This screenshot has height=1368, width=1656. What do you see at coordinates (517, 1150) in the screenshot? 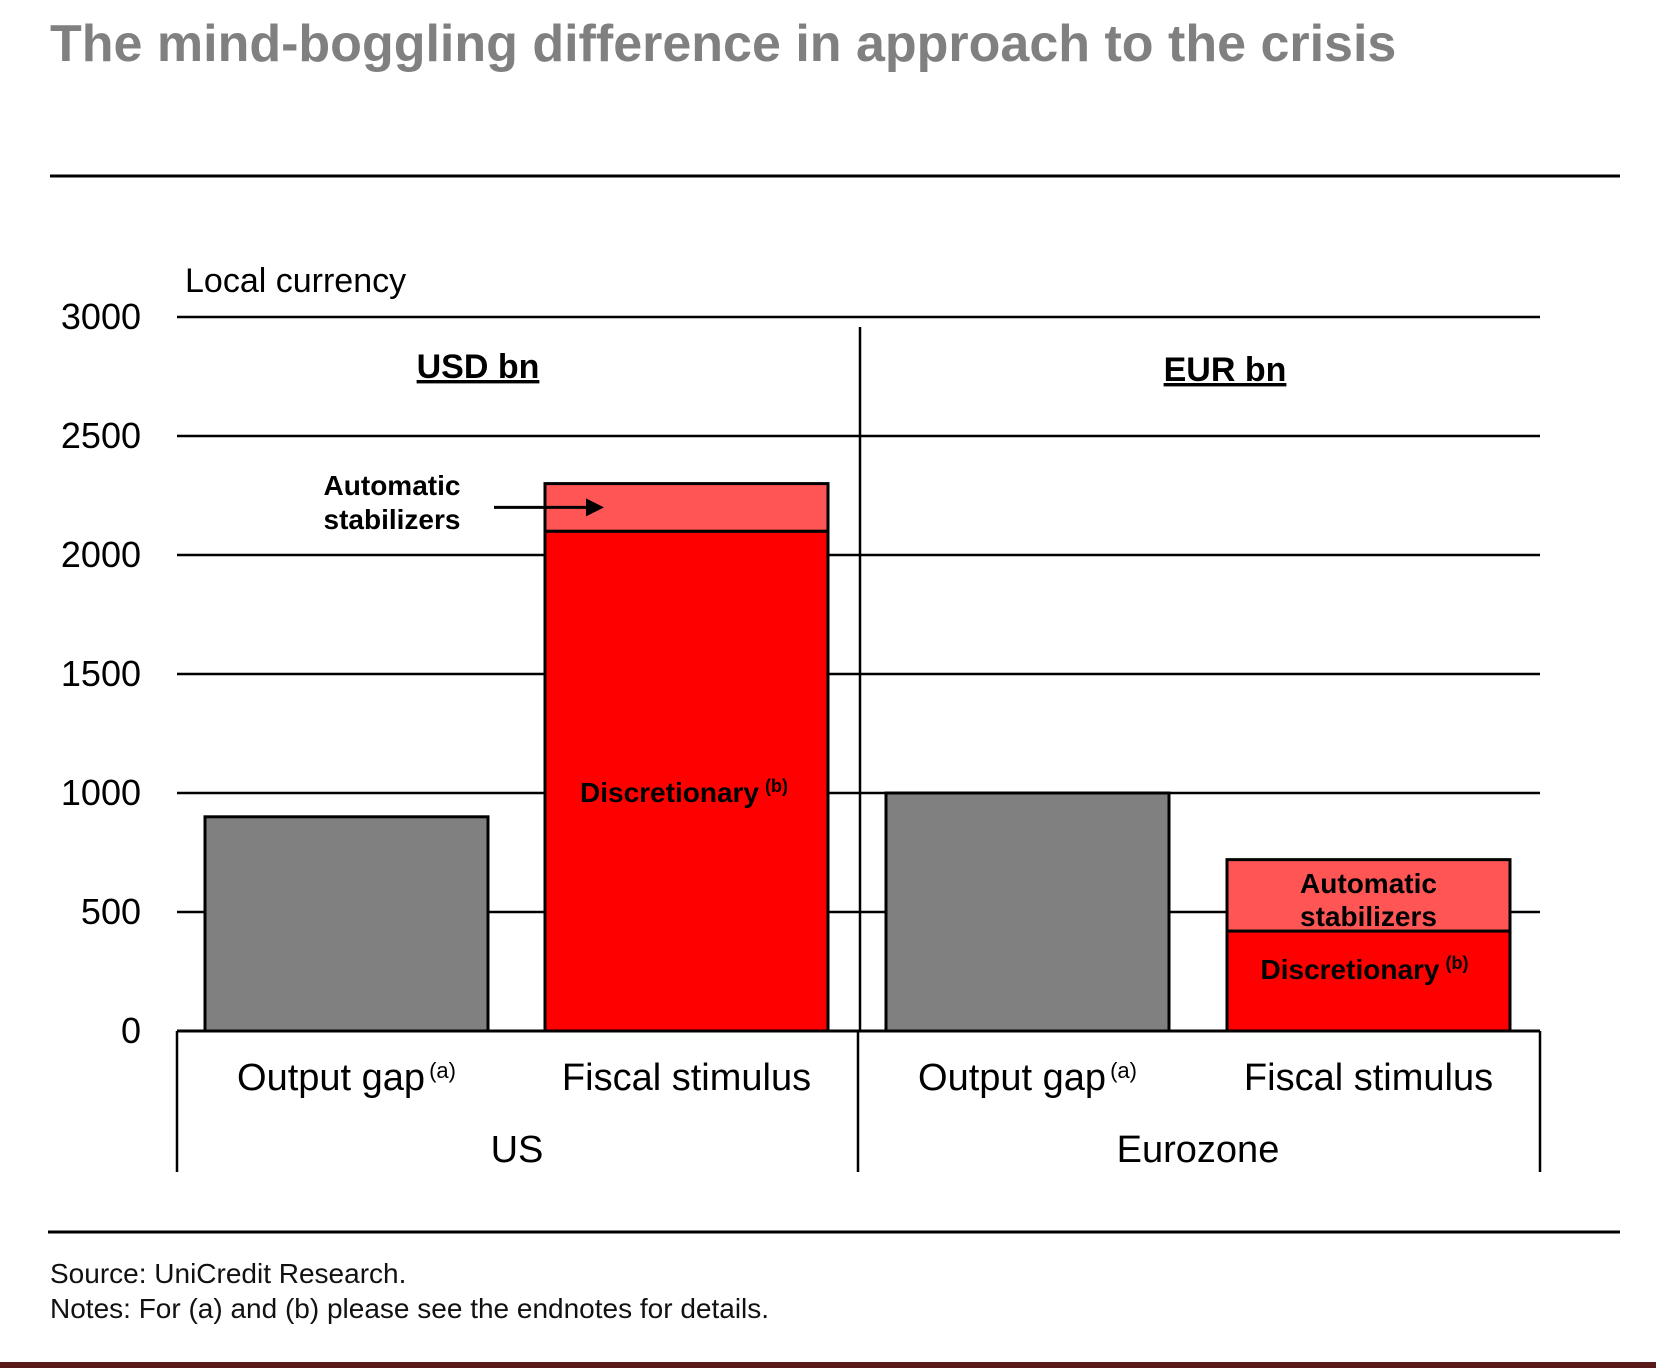
I see `x-group-label: US` at bounding box center [517, 1150].